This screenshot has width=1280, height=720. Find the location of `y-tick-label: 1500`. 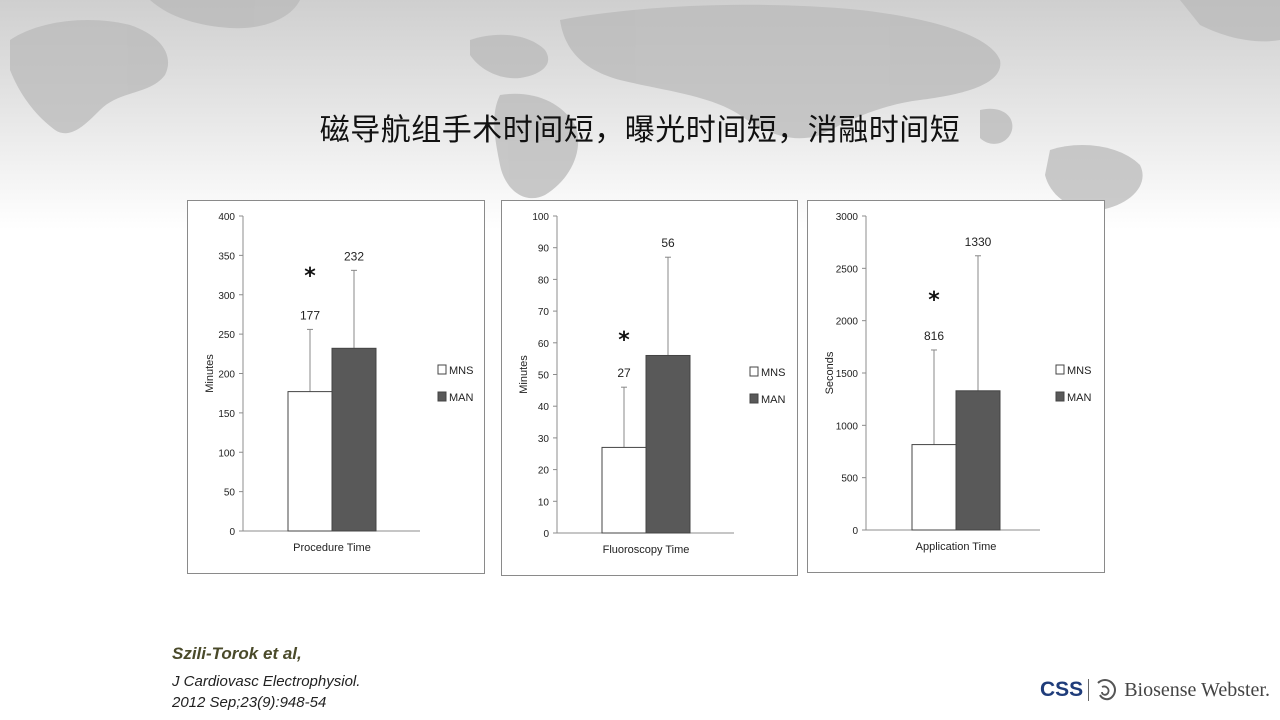

y-tick-label: 1500 is located at coordinates (847, 374).